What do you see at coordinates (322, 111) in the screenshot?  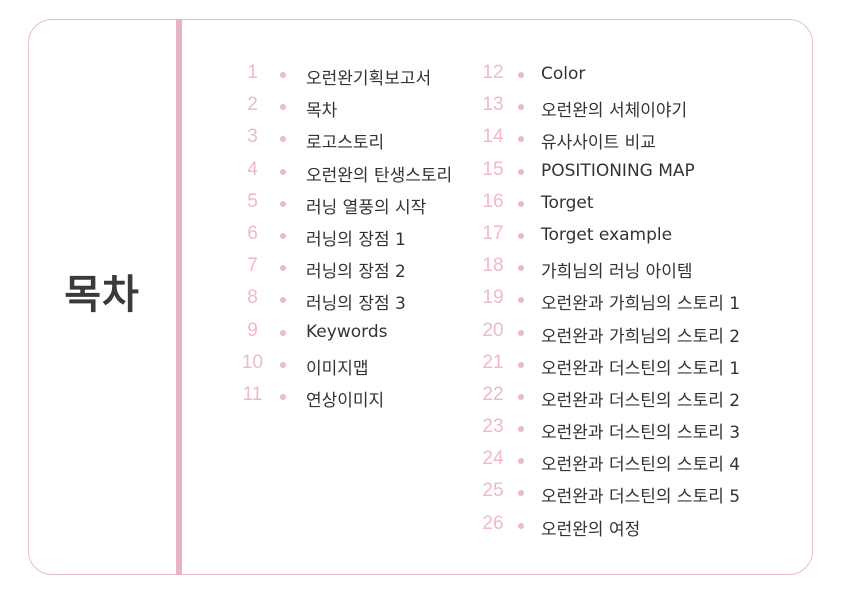 I see `item-label: 목차` at bounding box center [322, 111].